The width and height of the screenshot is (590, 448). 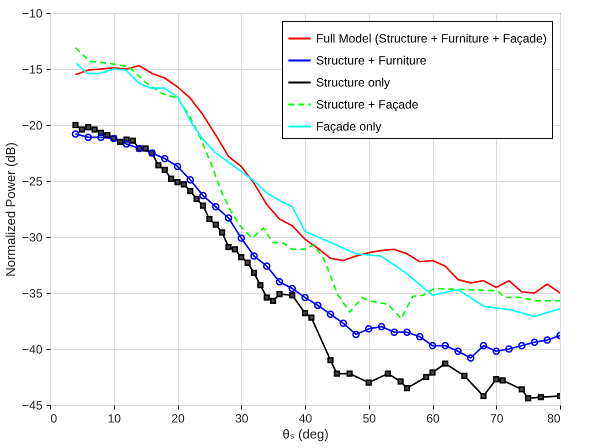 I want to click on x-tick-label: 80, so click(x=554, y=419).